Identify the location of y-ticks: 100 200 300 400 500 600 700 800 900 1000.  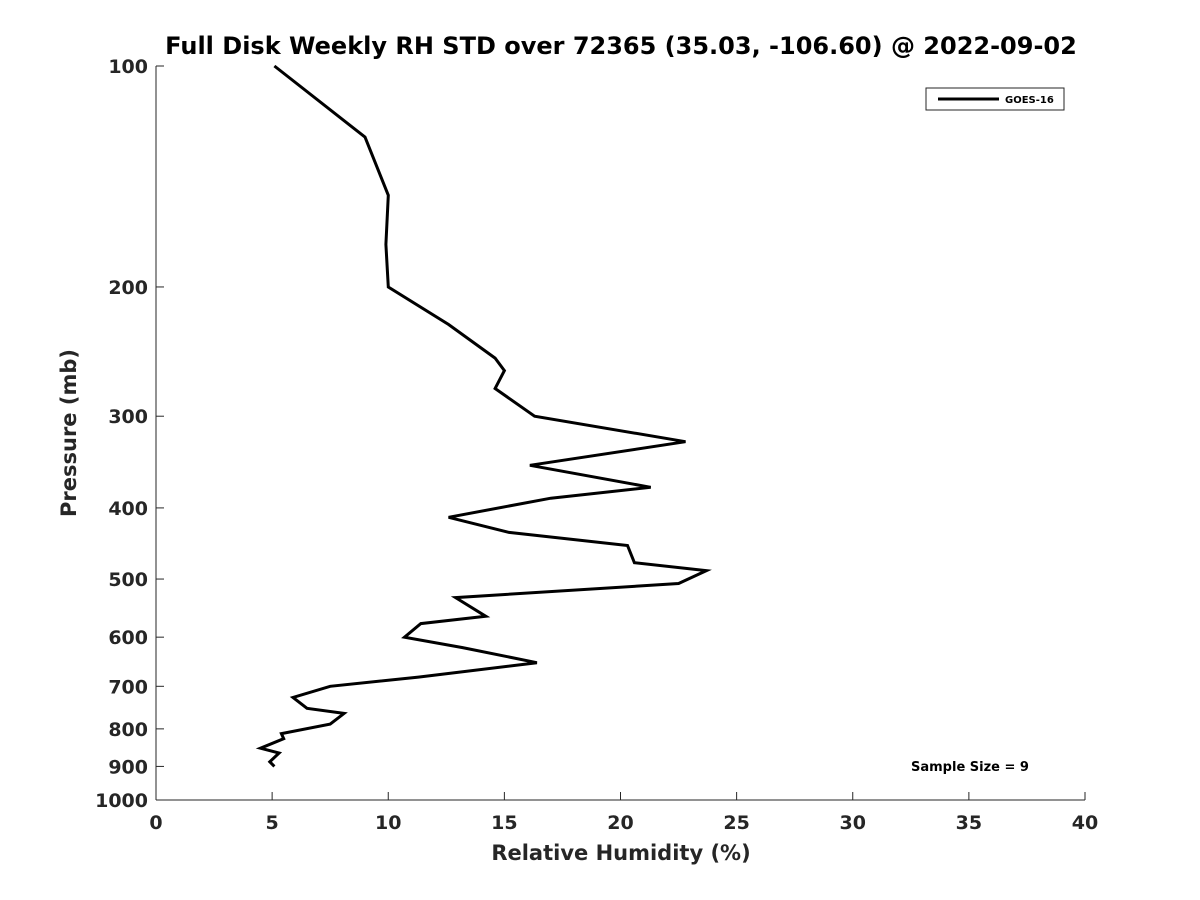
(129, 434).